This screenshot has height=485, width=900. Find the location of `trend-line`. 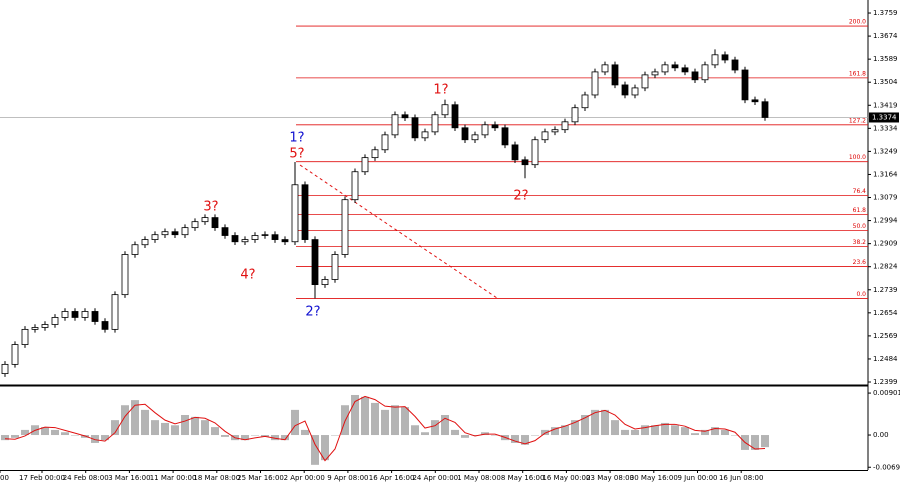

trend-line is located at coordinates (398, 231).